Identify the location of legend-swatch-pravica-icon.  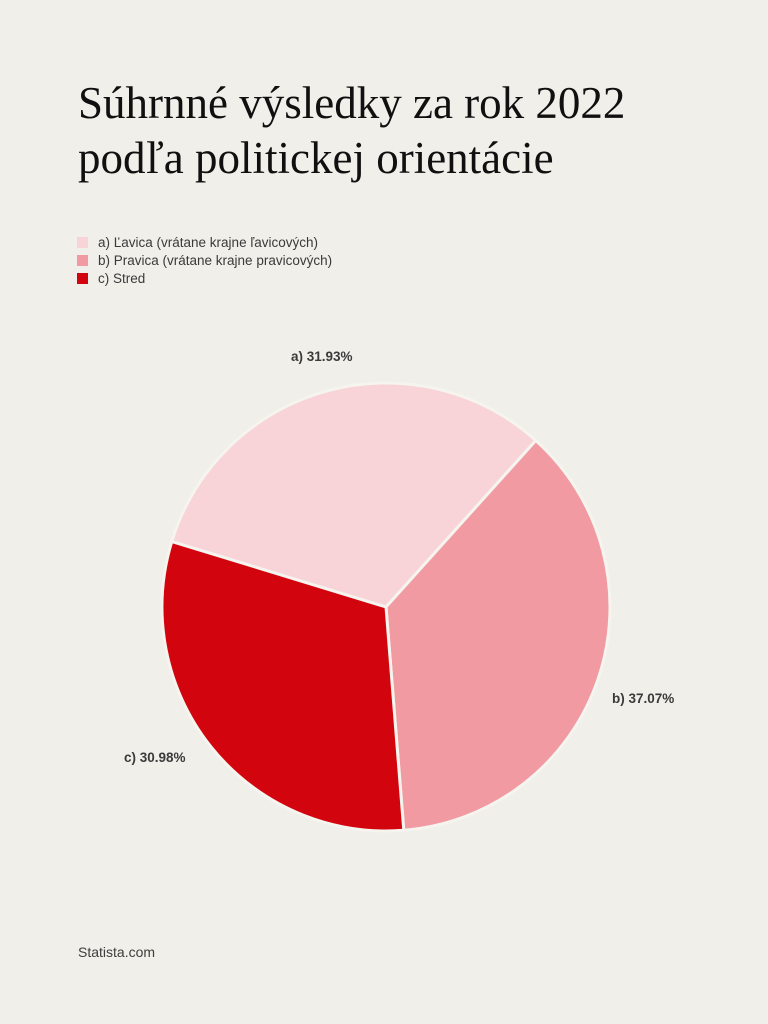
(82, 260).